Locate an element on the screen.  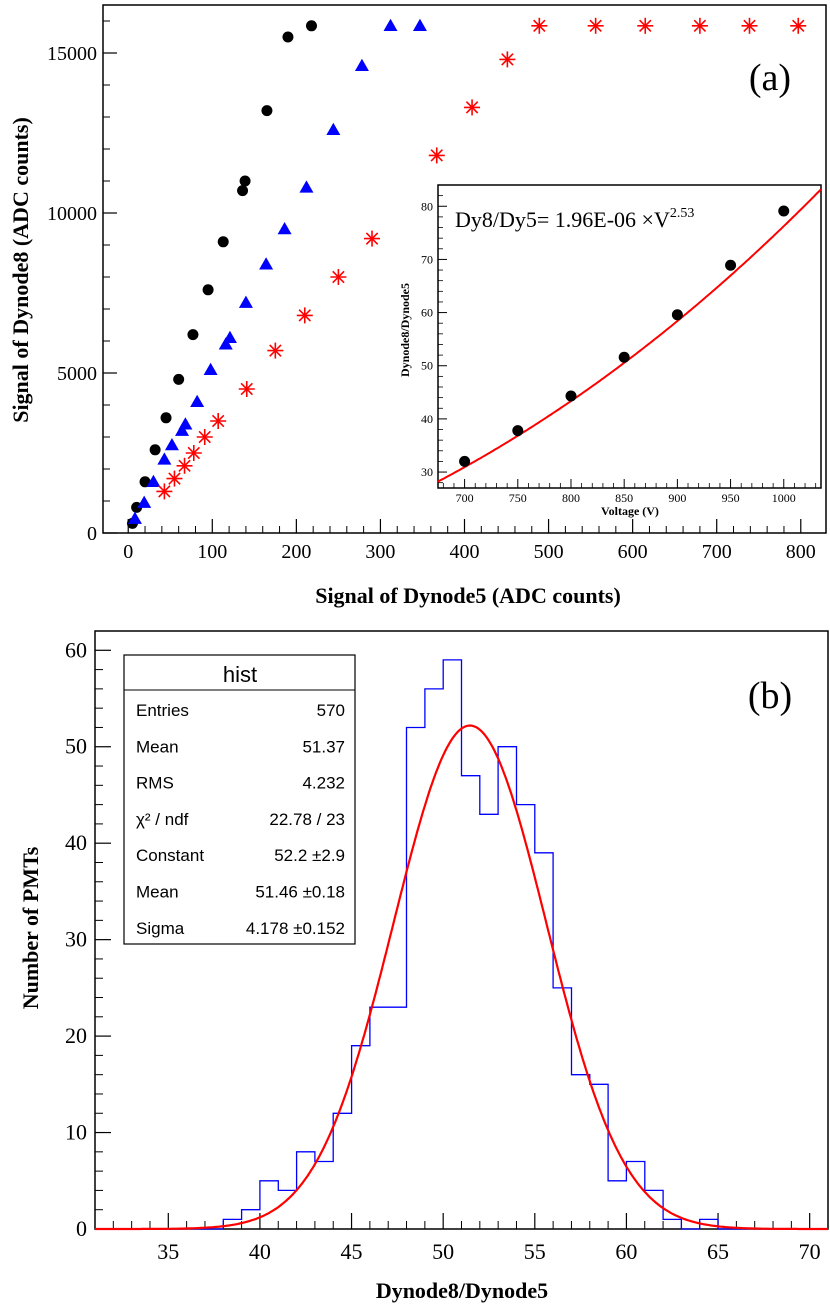
y-tick-label: 5000 is located at coordinates (77, 374).